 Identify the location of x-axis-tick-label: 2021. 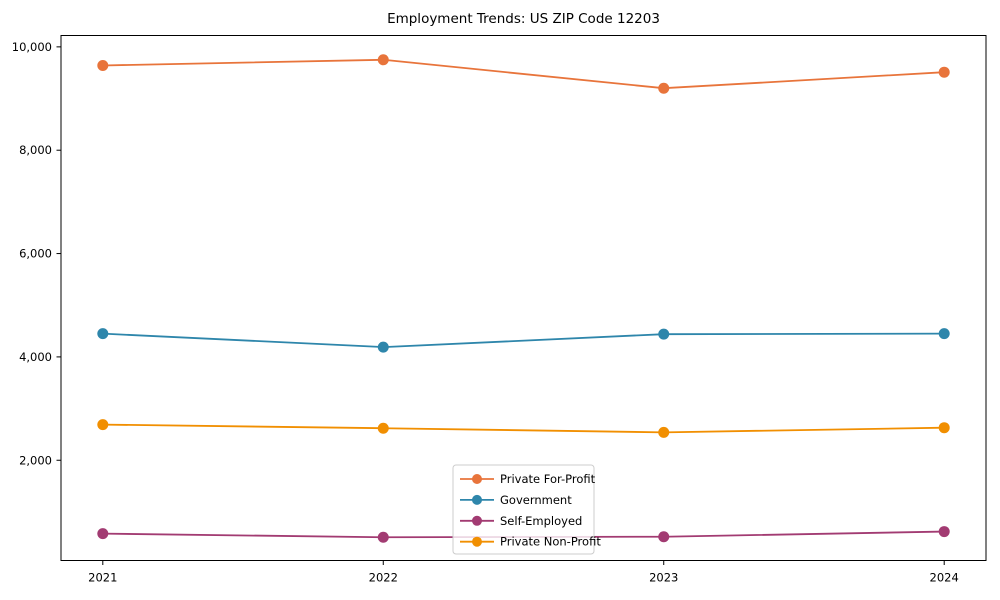
(102, 578).